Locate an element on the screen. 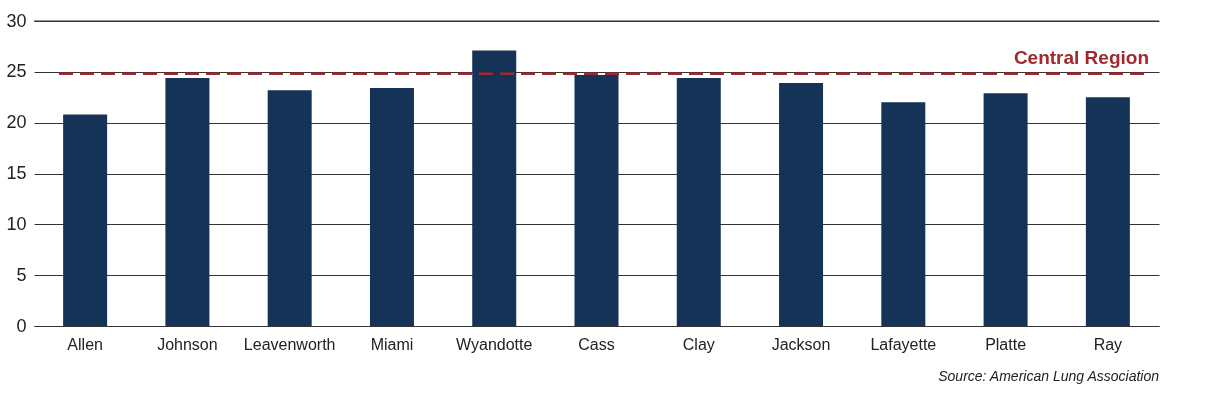 The height and width of the screenshot is (408, 1209). x-tick-label: Ray is located at coordinates (1108, 344).